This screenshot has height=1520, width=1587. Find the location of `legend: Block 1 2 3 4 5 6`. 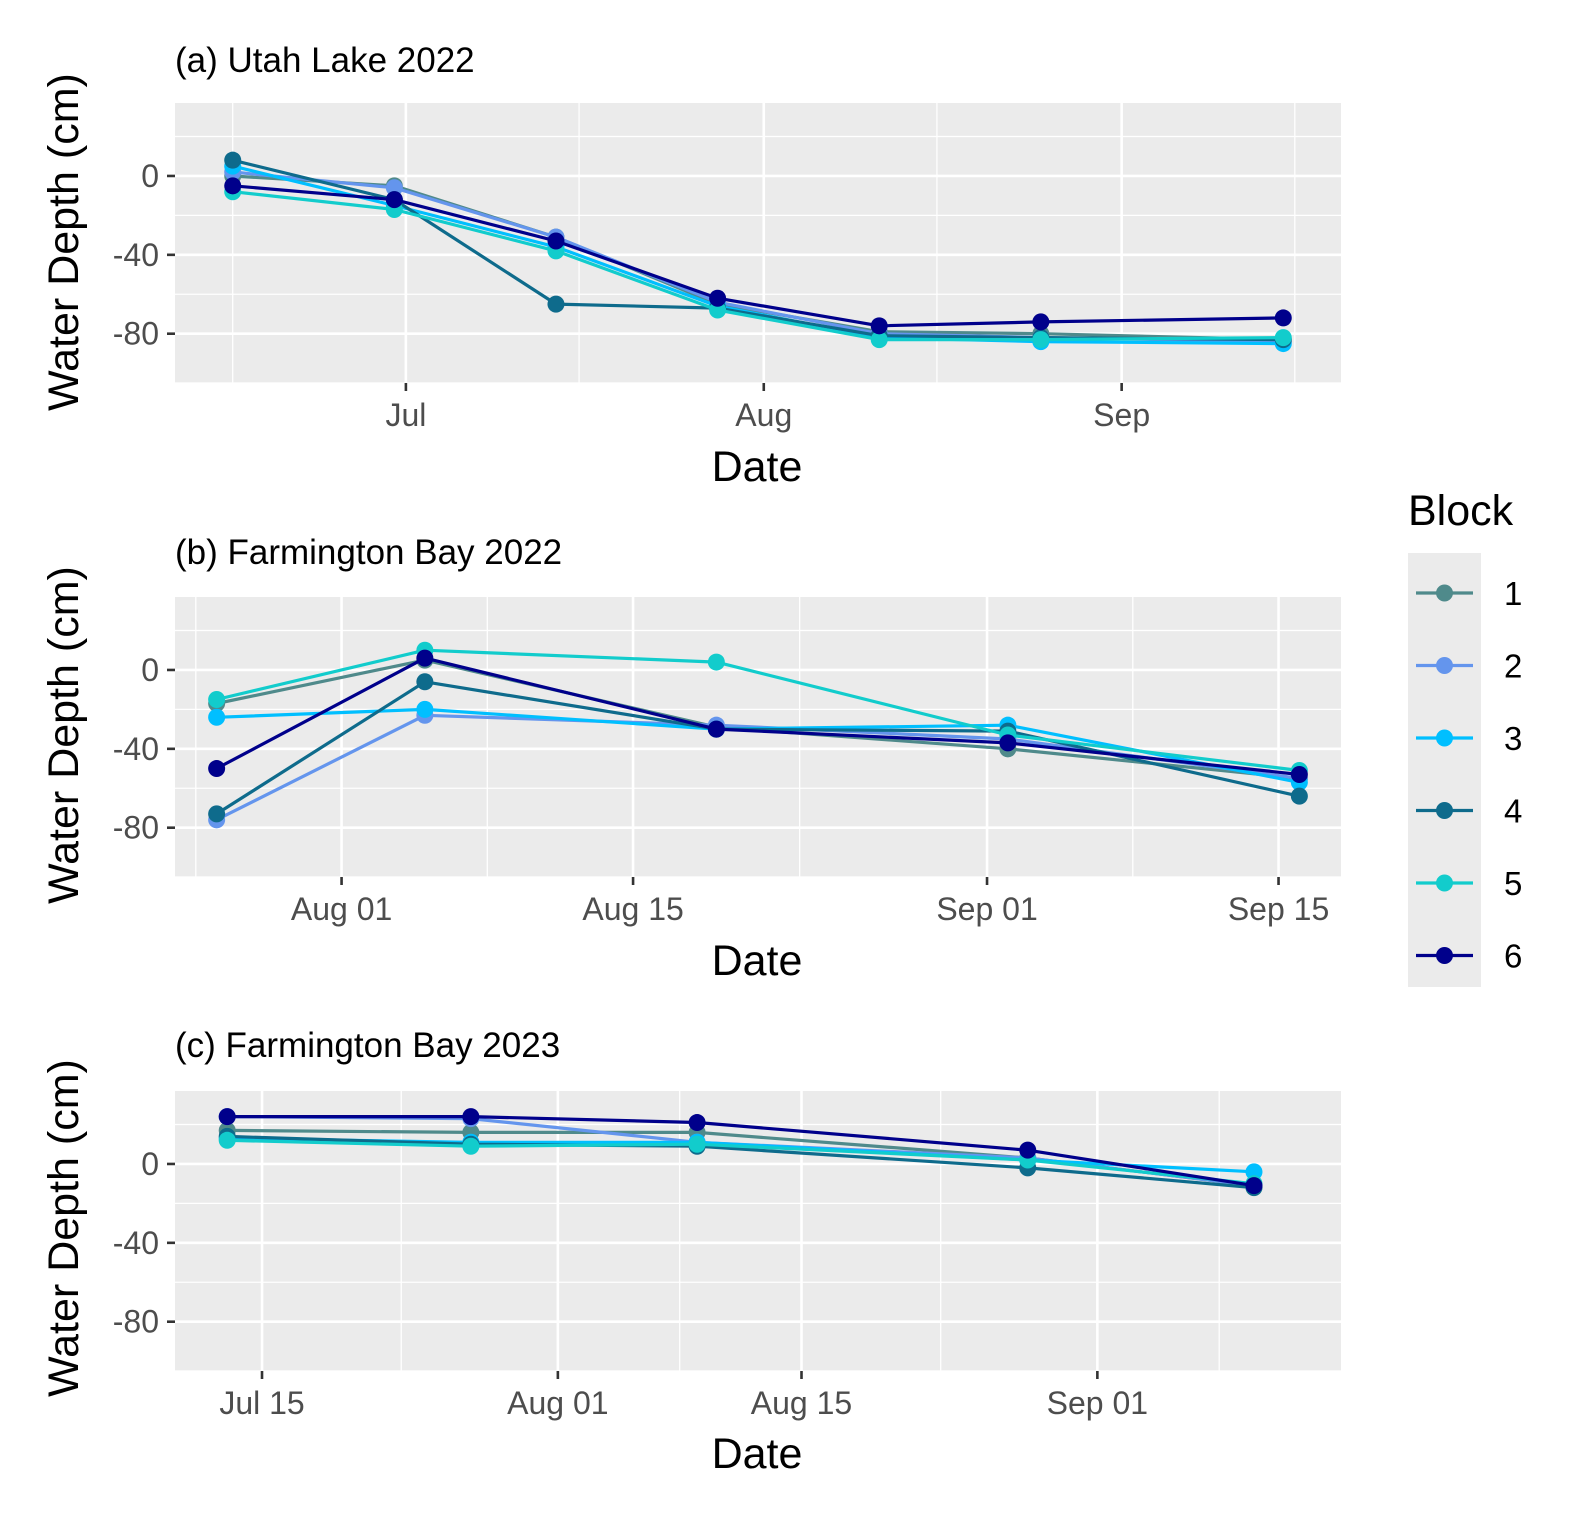

legend: Block 1 2 3 4 5 6 is located at coordinates (1465, 737).